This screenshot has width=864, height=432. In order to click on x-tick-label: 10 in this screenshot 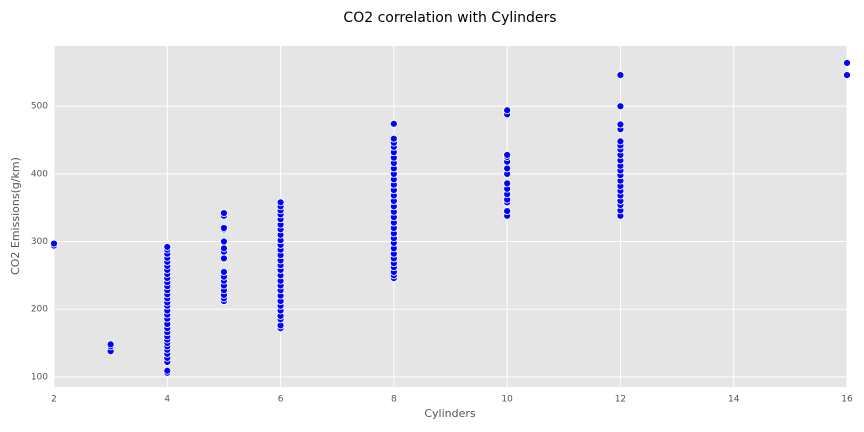, I will do `click(507, 400)`.